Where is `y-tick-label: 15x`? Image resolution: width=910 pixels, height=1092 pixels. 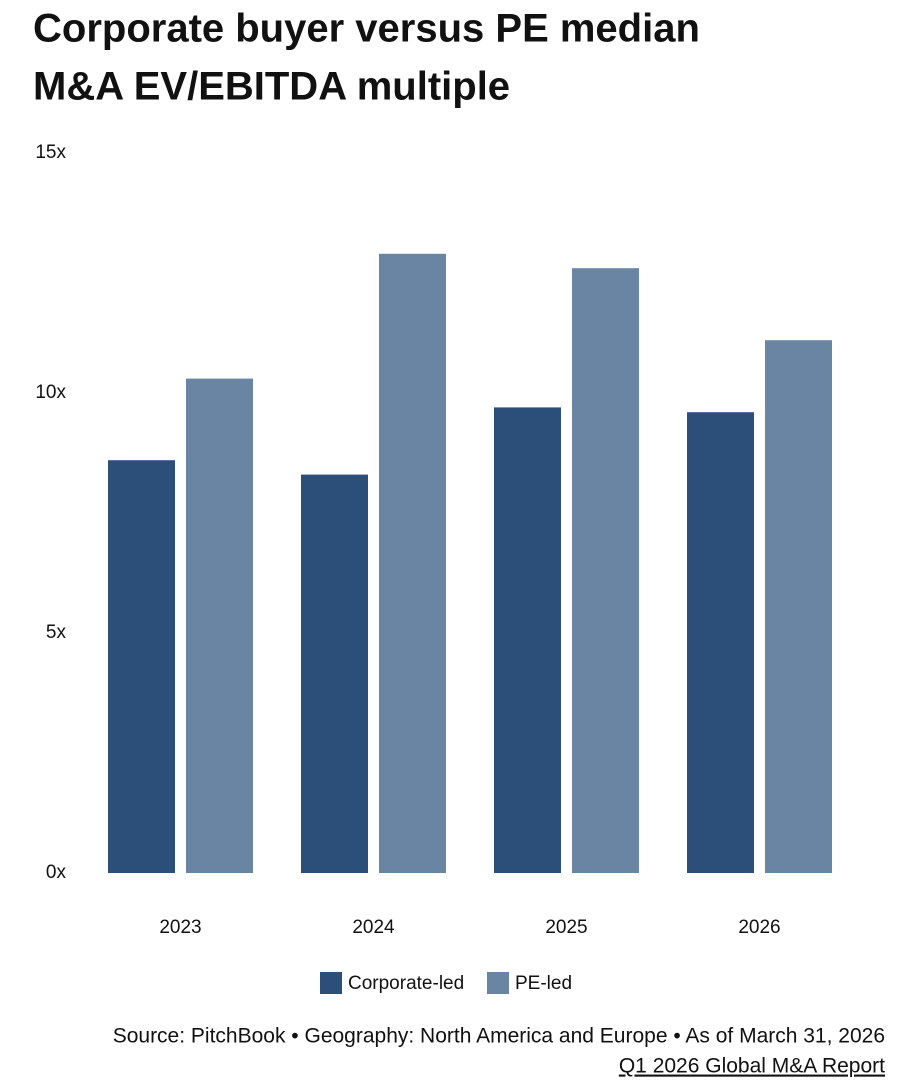
y-tick-label: 15x is located at coordinates (50, 152).